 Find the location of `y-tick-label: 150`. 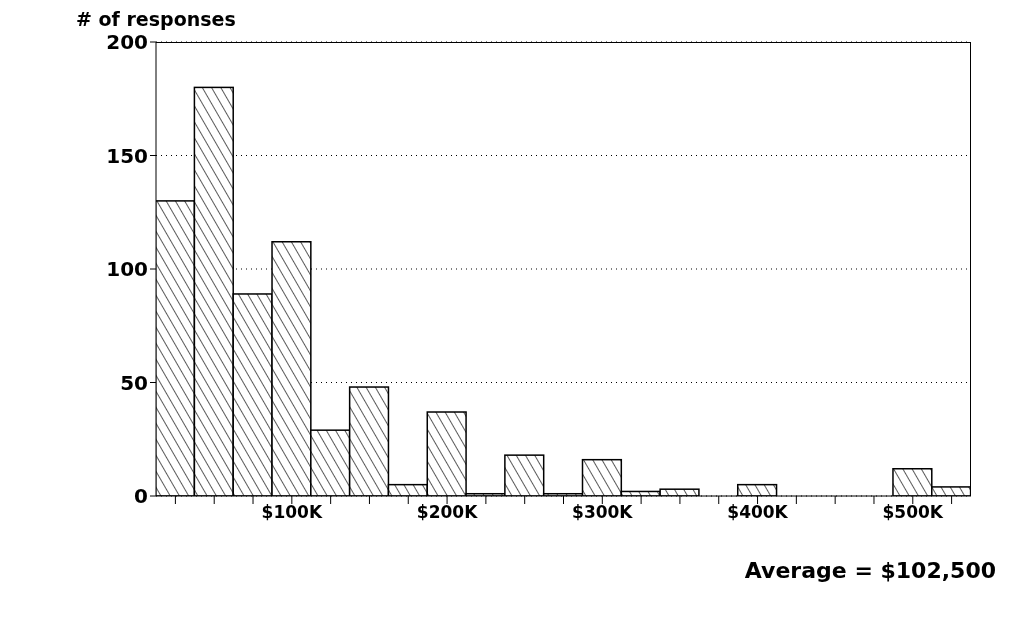

y-tick-label: 150 is located at coordinates (127, 155).